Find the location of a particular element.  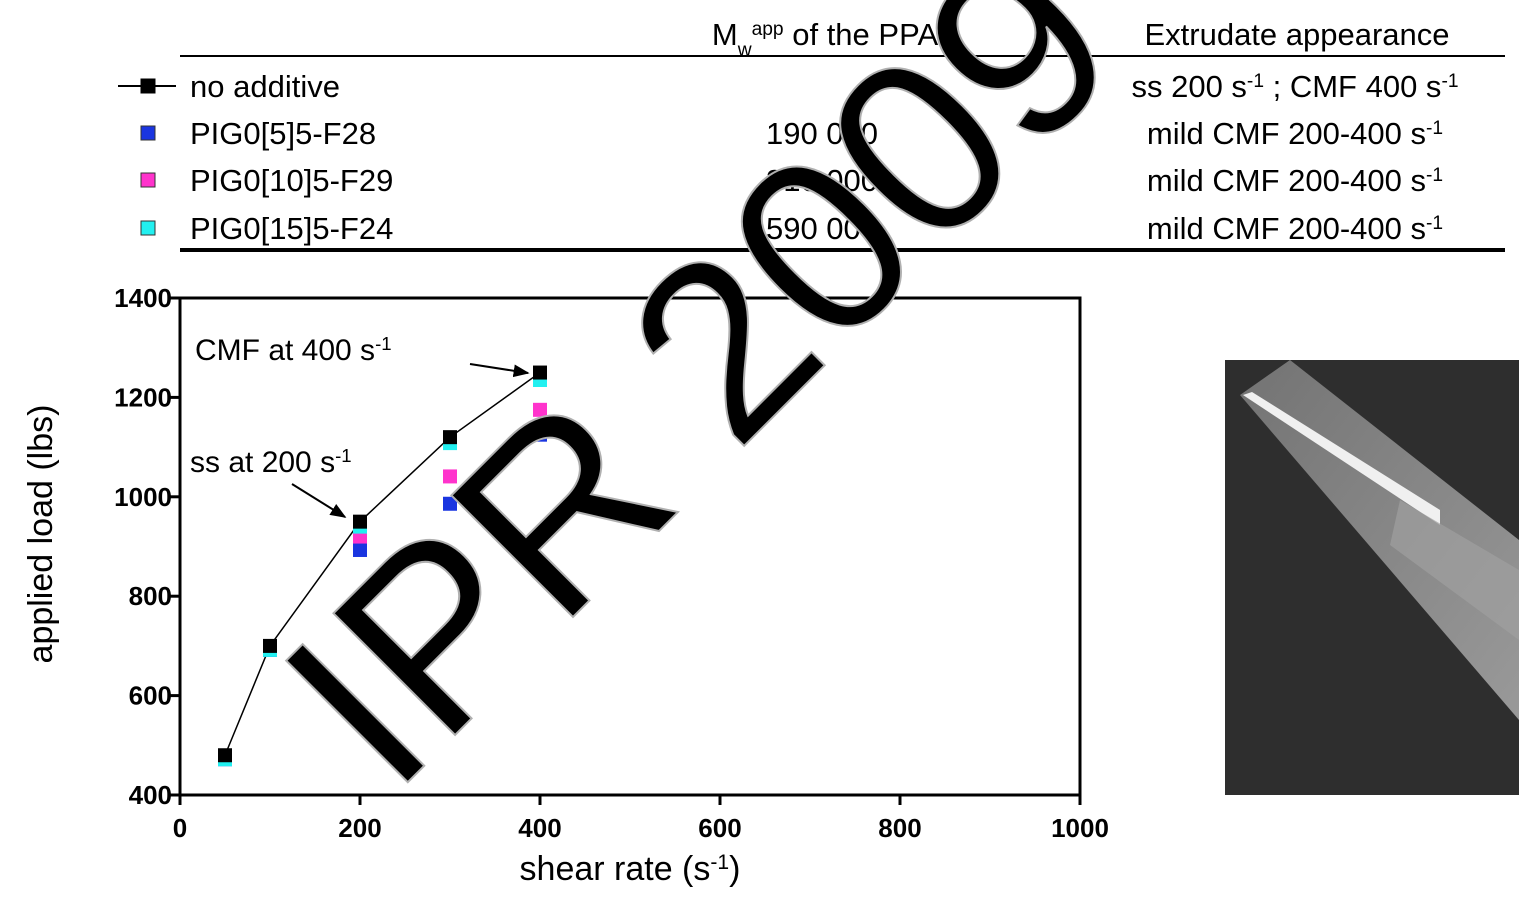

table-cell: 190 000 is located at coordinates (822, 133).